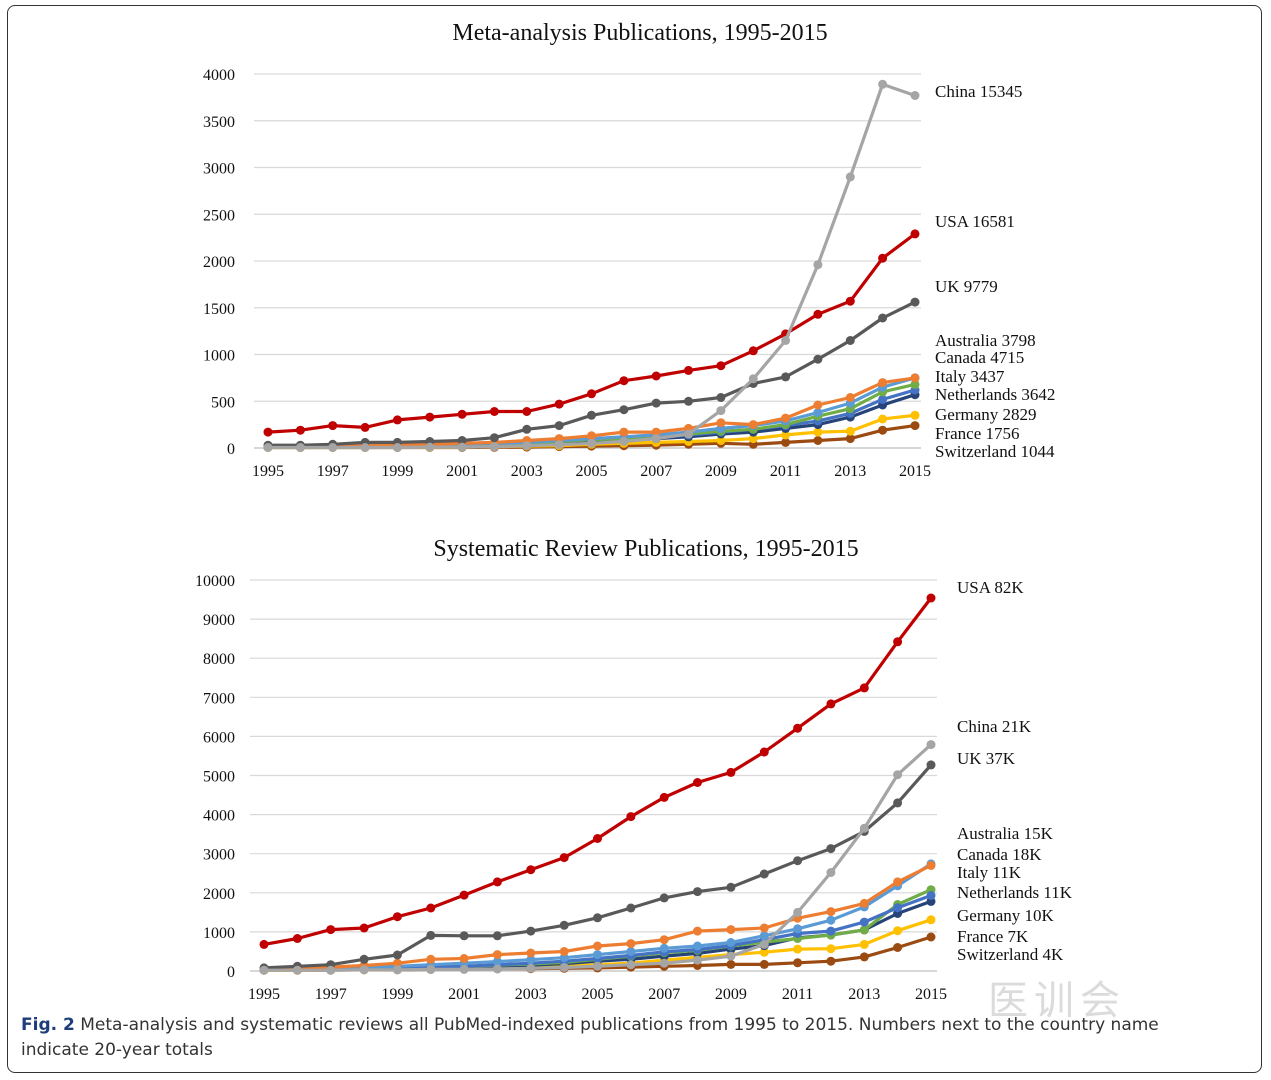 The image size is (1271, 1080). I want to click on caption-figure-label: Fig. 2, so click(48, 1025).